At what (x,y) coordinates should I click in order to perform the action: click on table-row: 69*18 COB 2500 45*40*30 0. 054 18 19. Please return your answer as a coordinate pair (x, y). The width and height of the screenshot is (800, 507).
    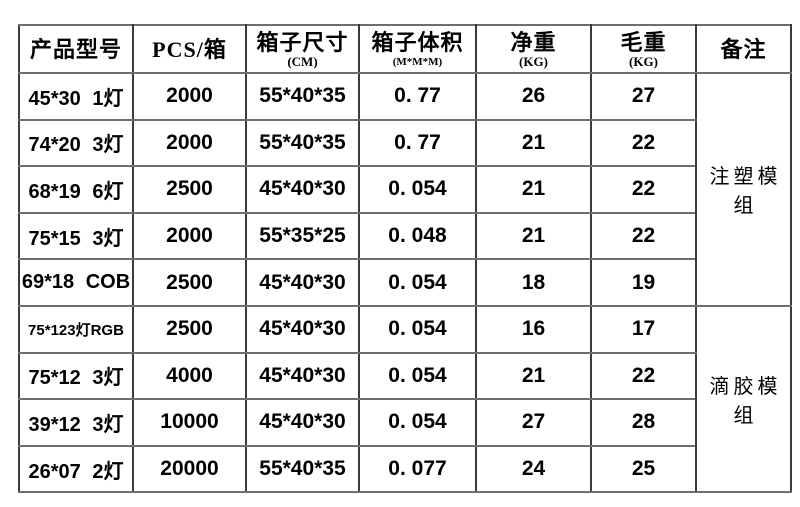
    Looking at the image, I should click on (404, 282).